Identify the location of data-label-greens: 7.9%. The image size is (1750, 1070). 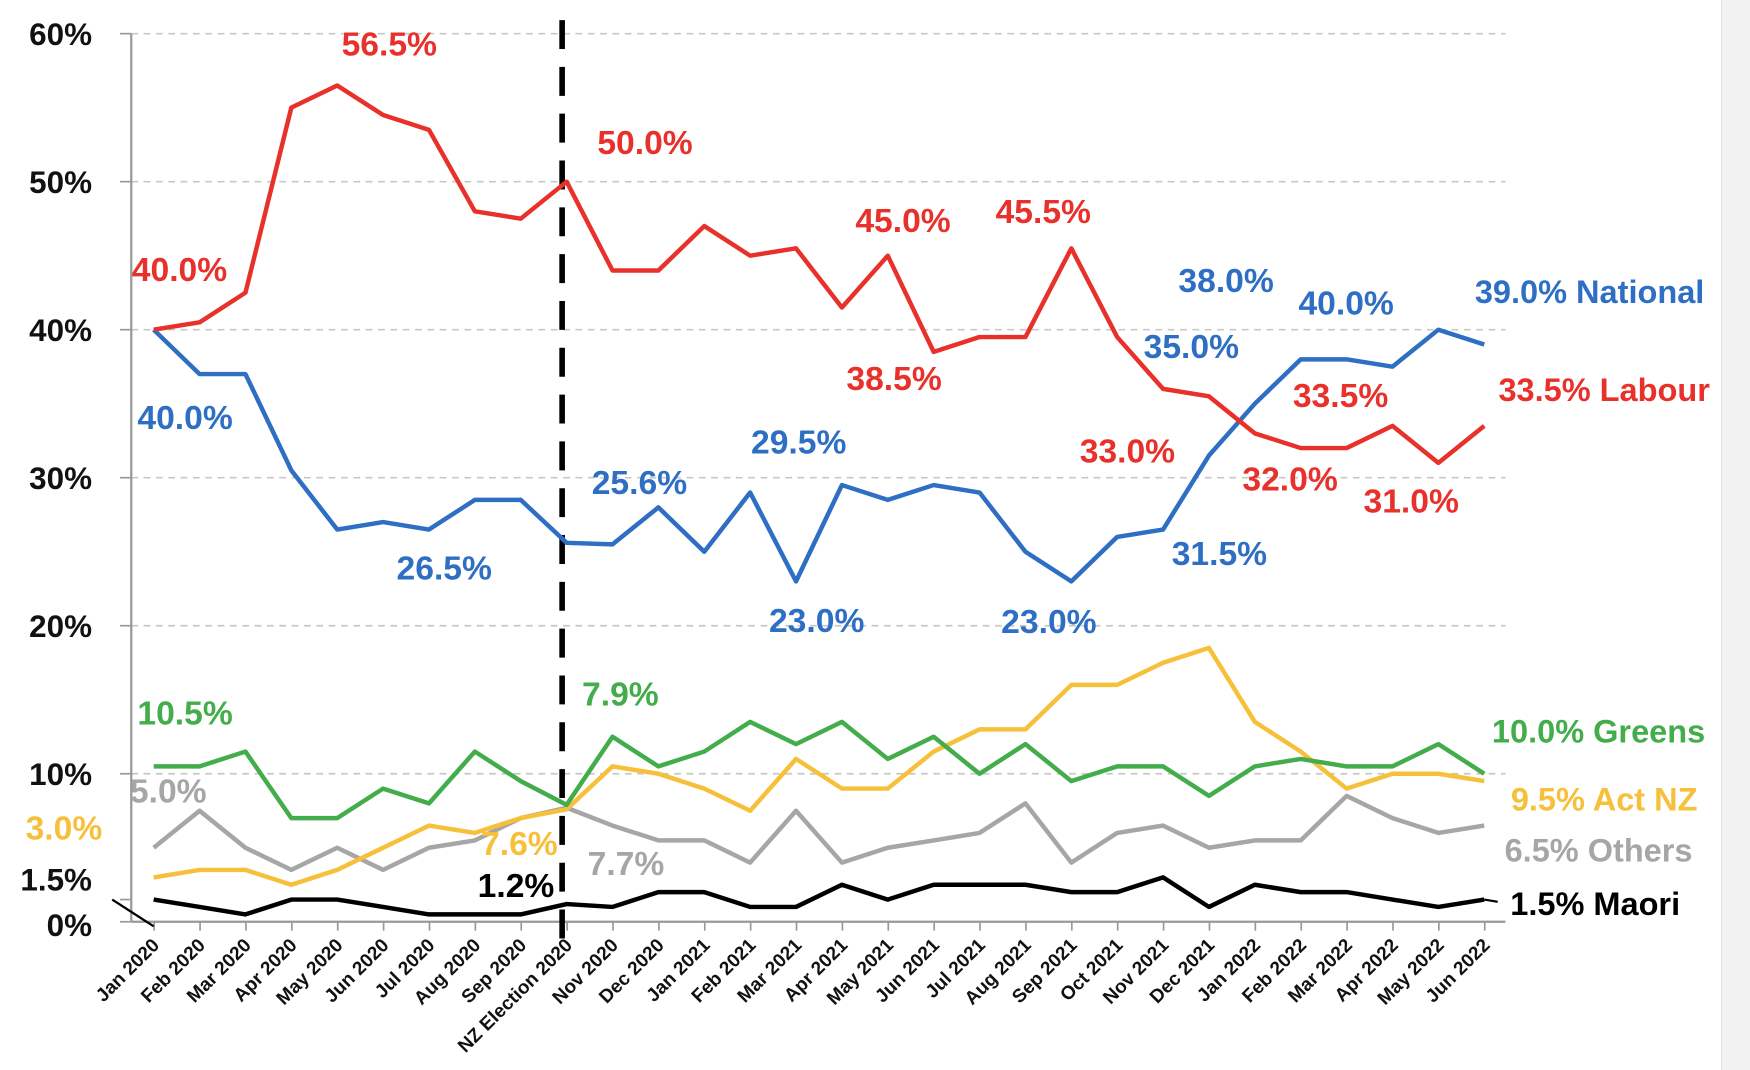
(620, 695).